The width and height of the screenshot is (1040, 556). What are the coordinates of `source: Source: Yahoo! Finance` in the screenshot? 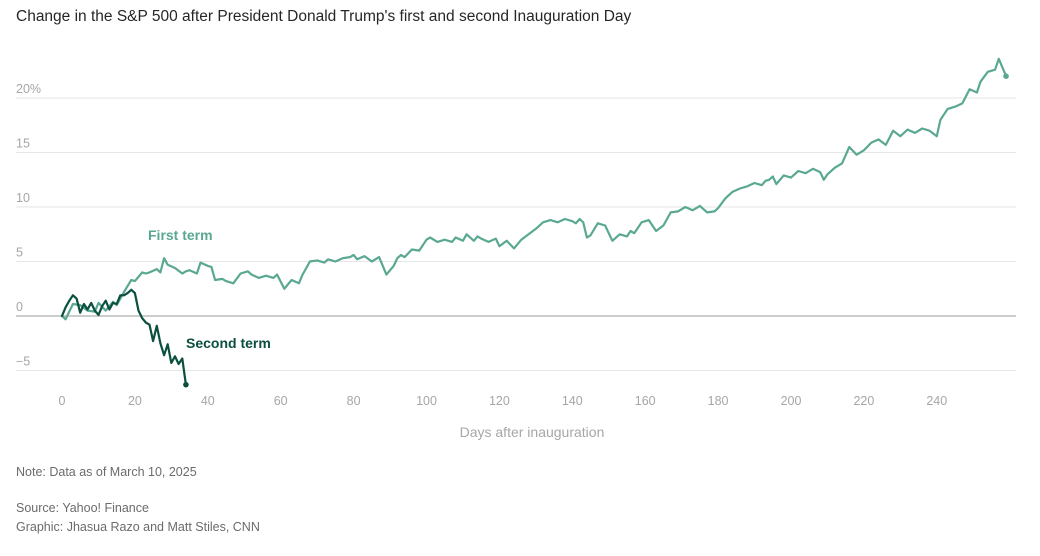 It's located at (82, 508).